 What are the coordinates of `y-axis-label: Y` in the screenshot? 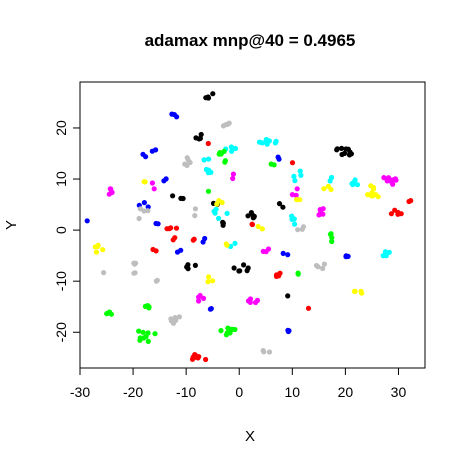 It's located at (11, 225).